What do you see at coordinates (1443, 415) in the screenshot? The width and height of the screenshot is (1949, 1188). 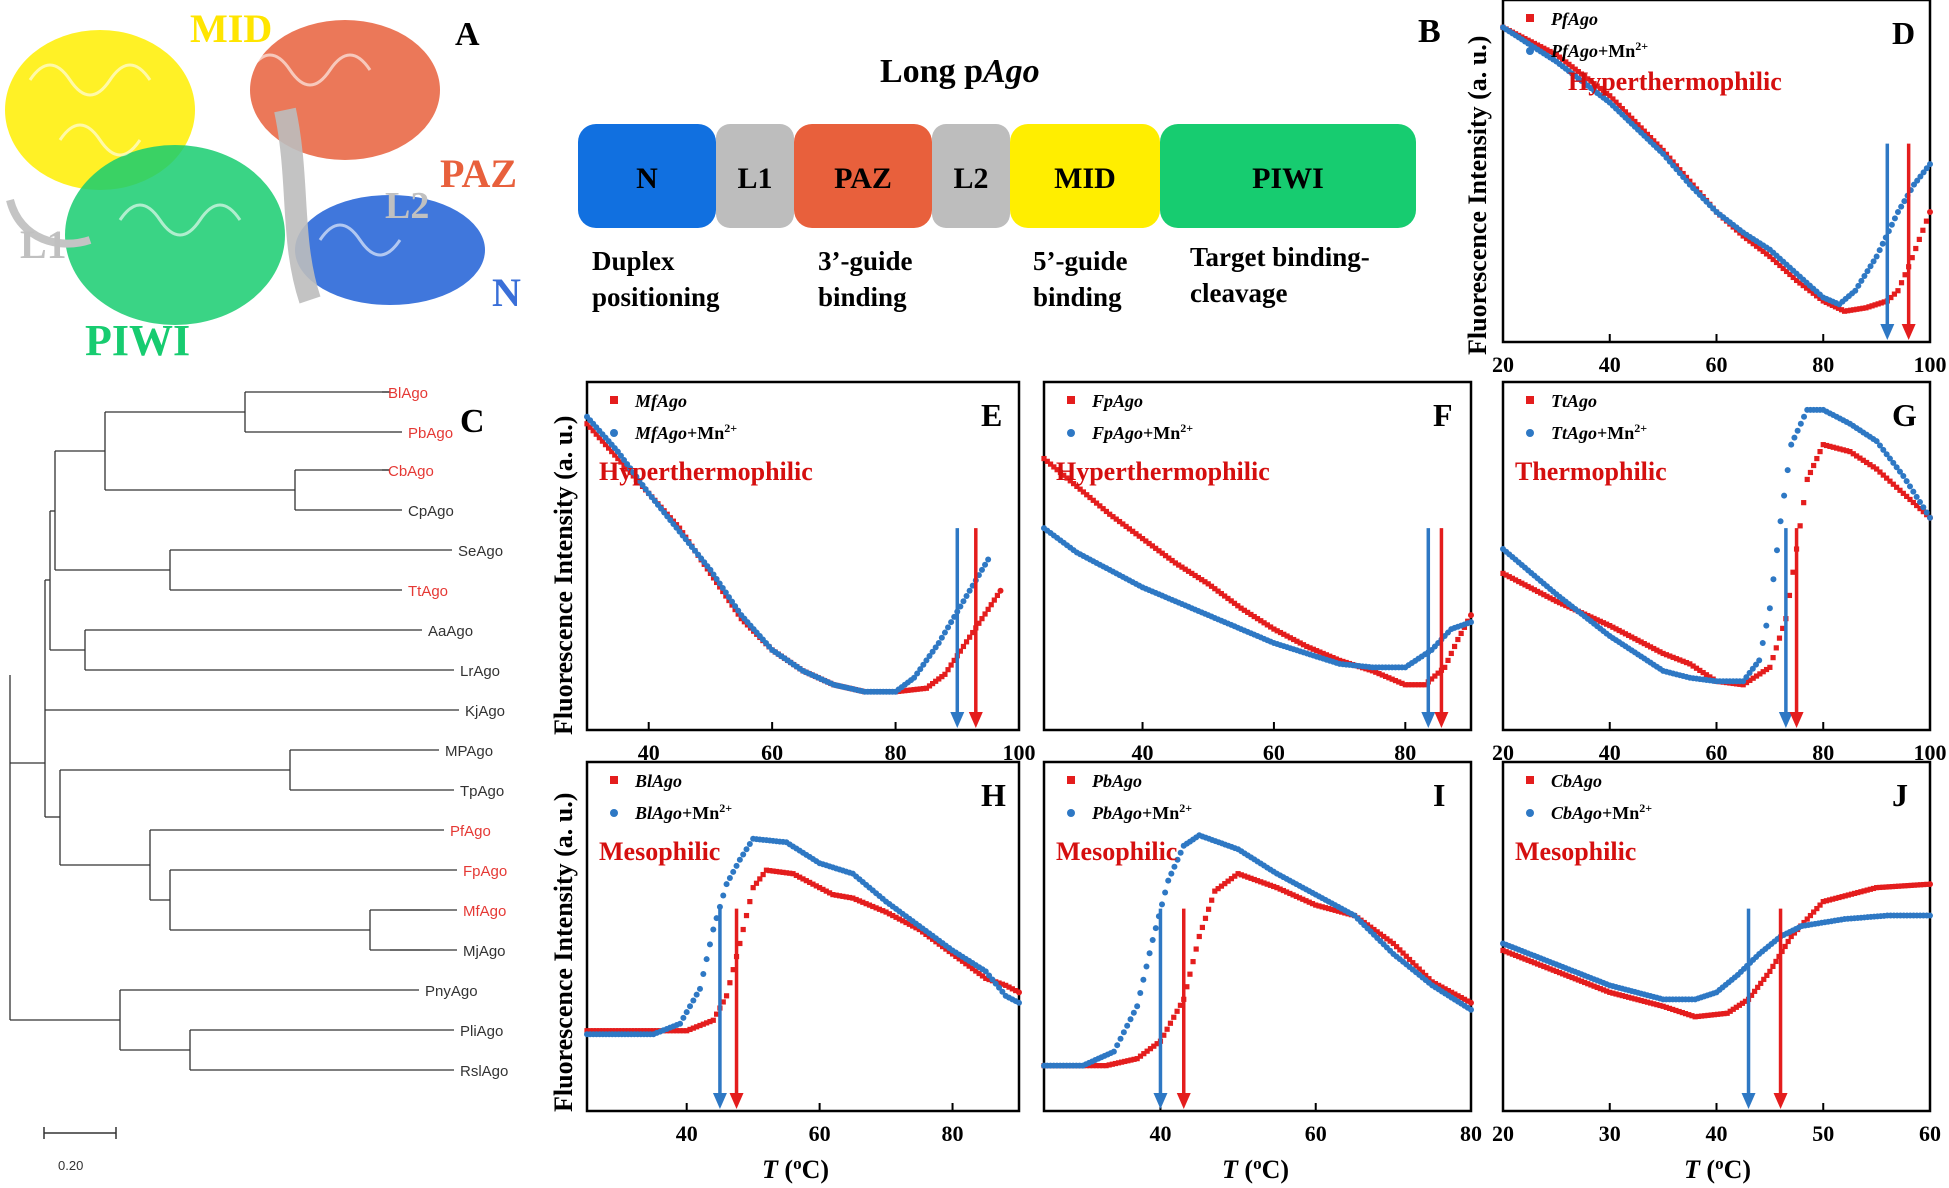 I see `panel-letter: F` at bounding box center [1443, 415].